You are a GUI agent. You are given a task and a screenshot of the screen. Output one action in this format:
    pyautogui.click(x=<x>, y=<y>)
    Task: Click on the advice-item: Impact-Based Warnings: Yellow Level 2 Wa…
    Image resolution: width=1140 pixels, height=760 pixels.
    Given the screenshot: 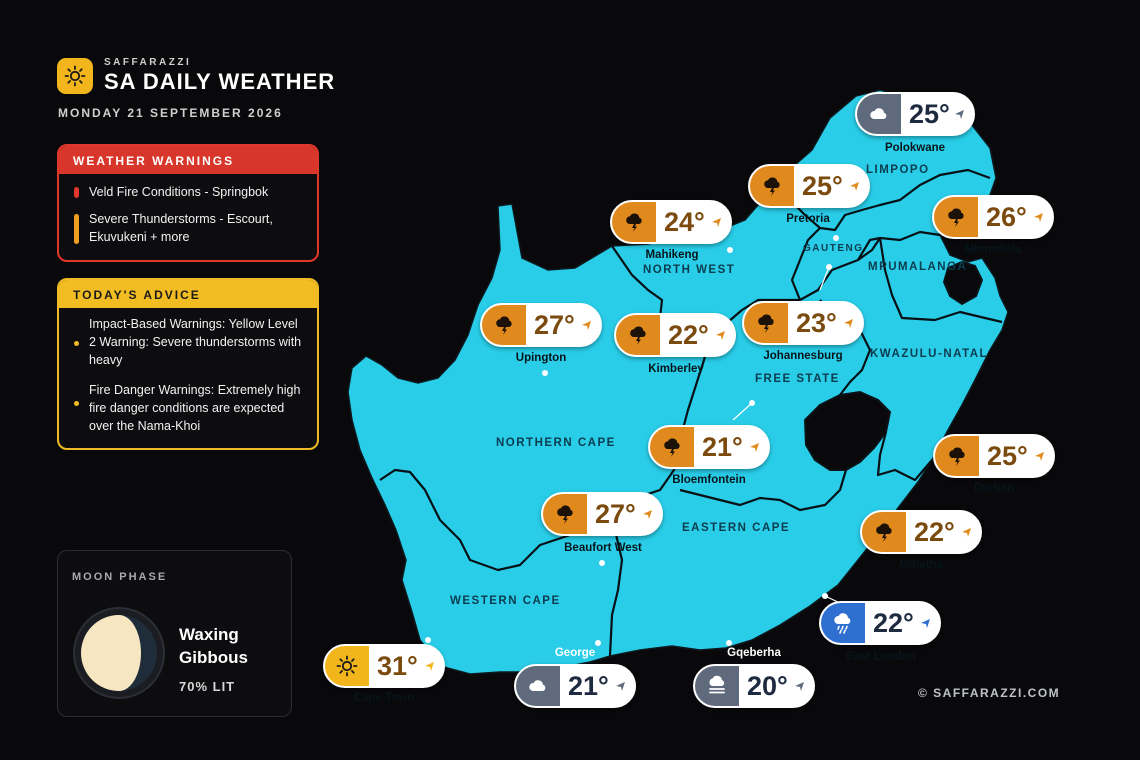 What is the action you would take?
    pyautogui.click(x=188, y=342)
    